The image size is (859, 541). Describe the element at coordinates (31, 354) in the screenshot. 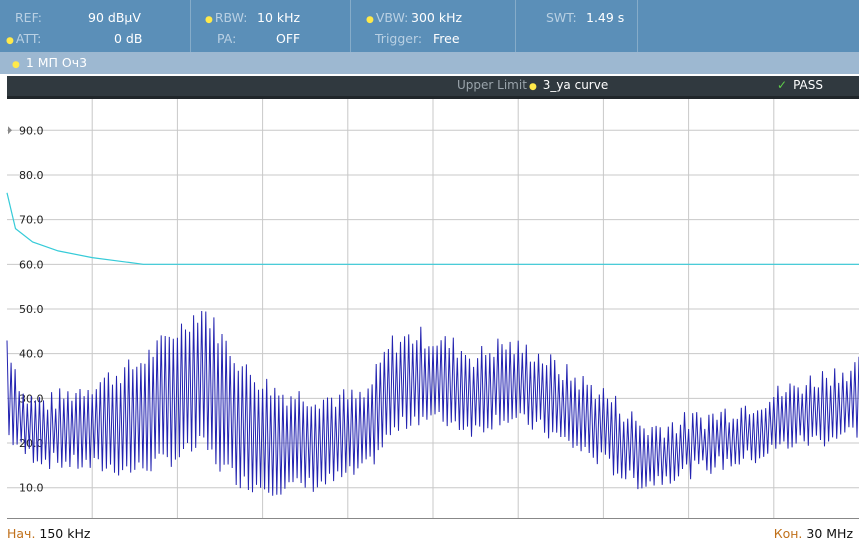

I see `y-tick-label: 40.0` at that location.